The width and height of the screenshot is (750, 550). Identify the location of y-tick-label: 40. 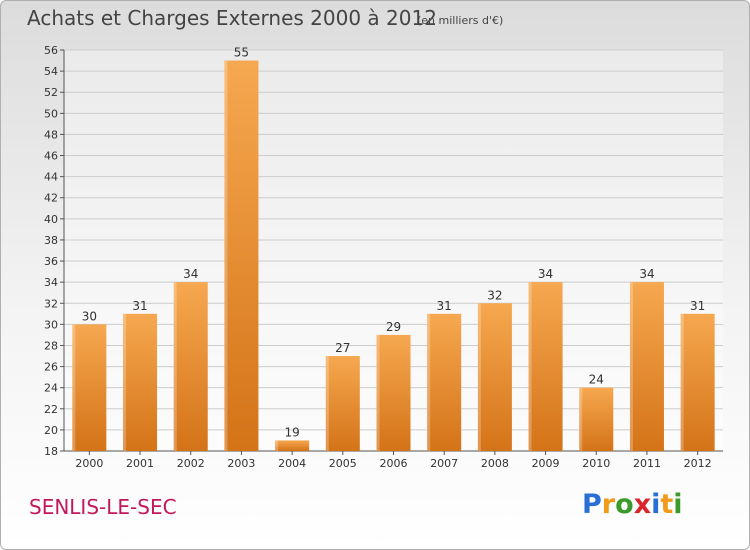
(51, 219).